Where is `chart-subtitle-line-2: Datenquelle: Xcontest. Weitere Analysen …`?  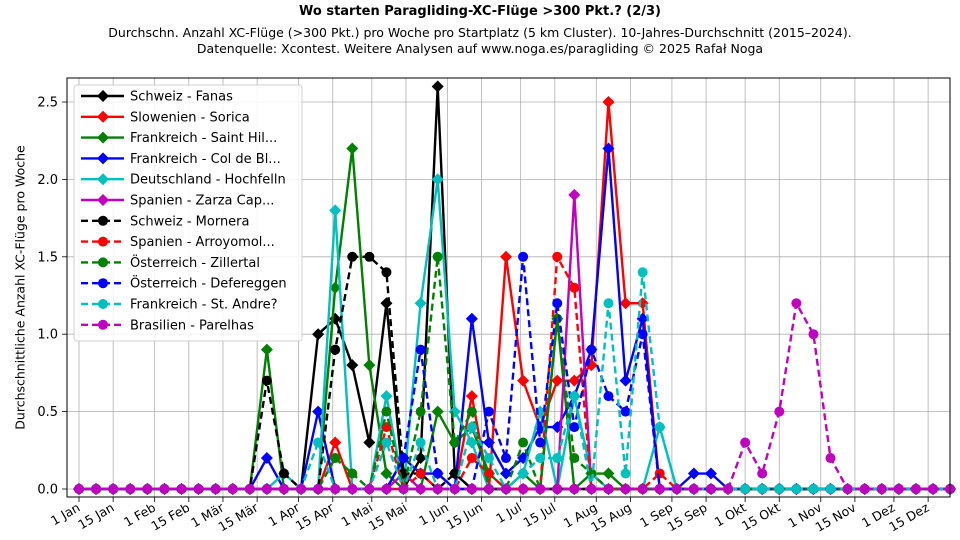
chart-subtitle-line-2: Datenquelle: Xcontest. Weitere Analysen … is located at coordinates (480, 48).